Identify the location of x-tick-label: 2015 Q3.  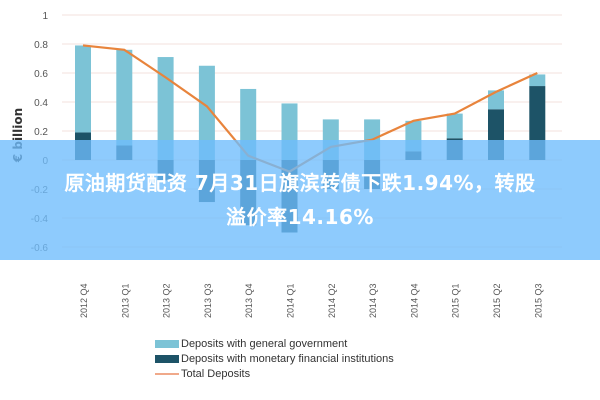
(538, 300).